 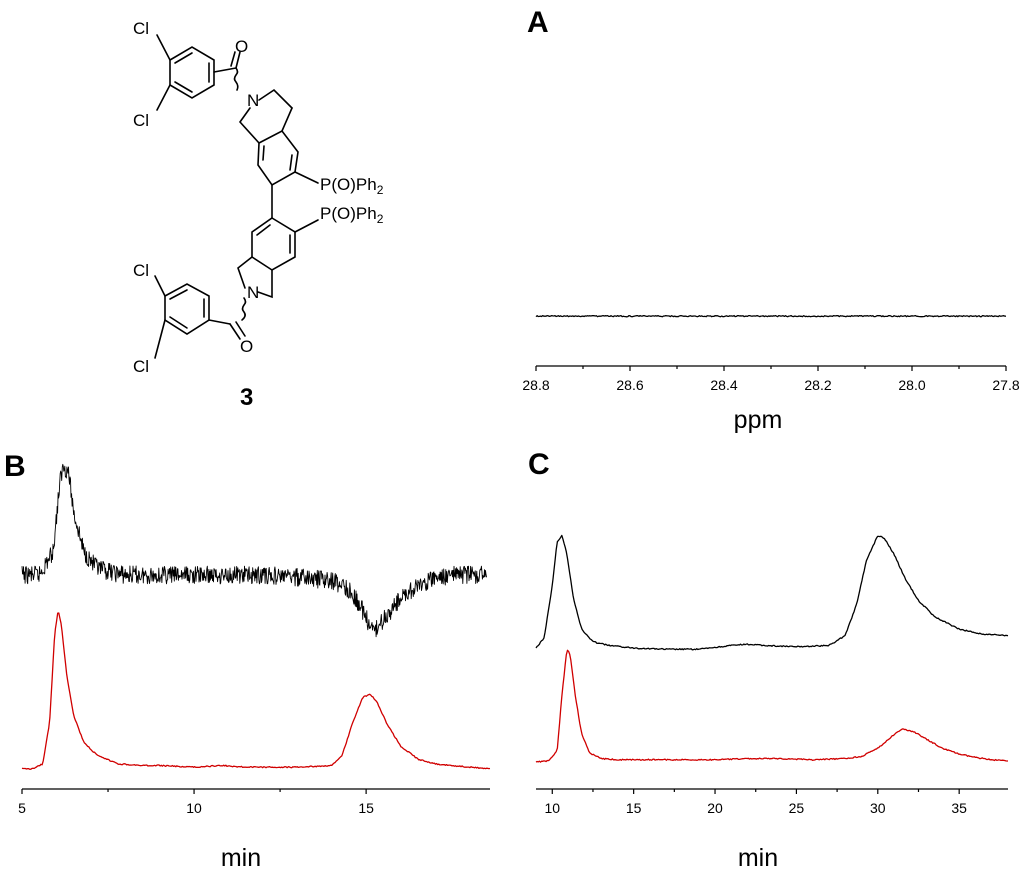 What do you see at coordinates (240, 329) in the screenshot?
I see `lower-co-double-bond` at bounding box center [240, 329].